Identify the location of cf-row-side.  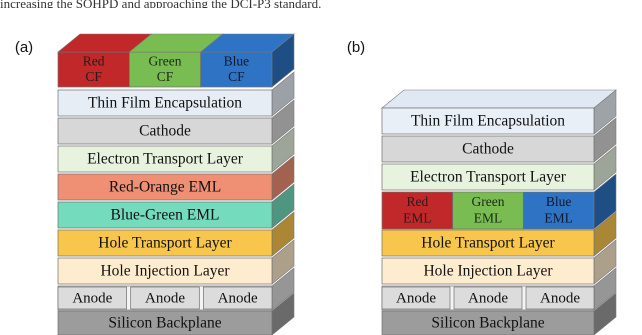
(283, 60).